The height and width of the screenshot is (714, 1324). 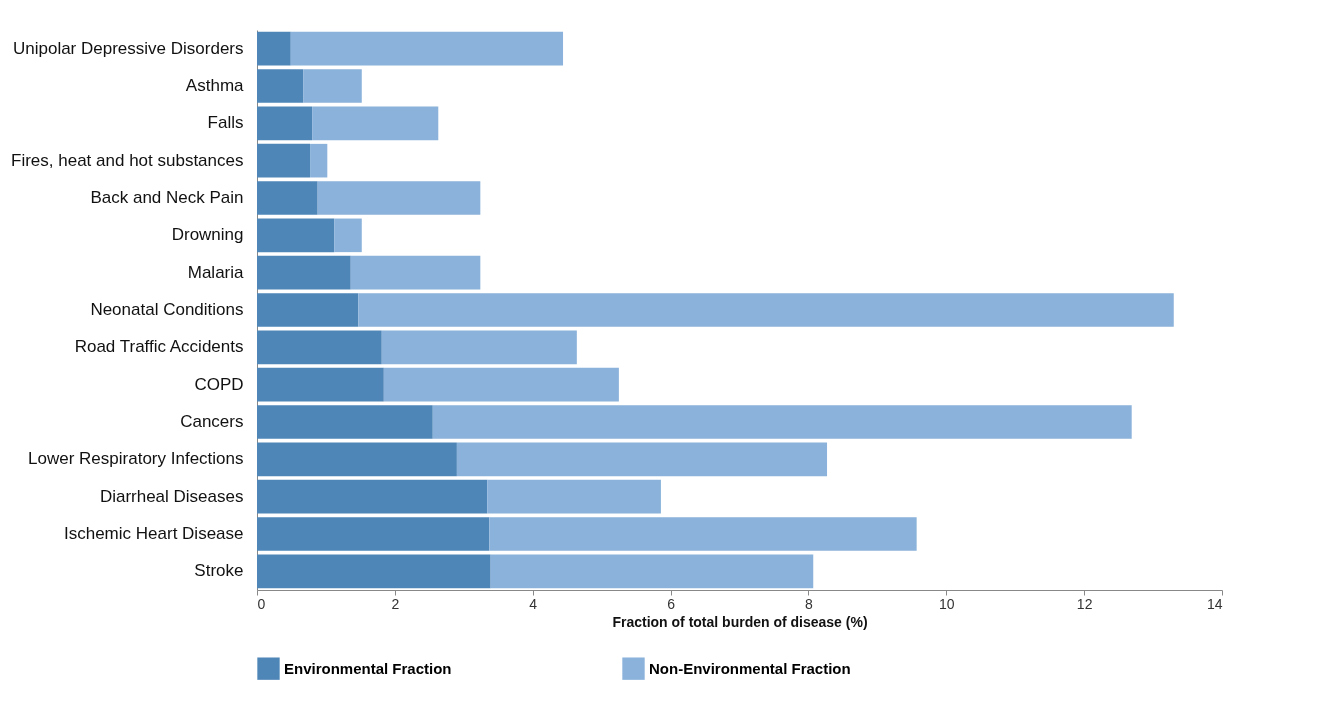 What do you see at coordinates (1214, 603) in the screenshot?
I see `x-tick-label: 14` at bounding box center [1214, 603].